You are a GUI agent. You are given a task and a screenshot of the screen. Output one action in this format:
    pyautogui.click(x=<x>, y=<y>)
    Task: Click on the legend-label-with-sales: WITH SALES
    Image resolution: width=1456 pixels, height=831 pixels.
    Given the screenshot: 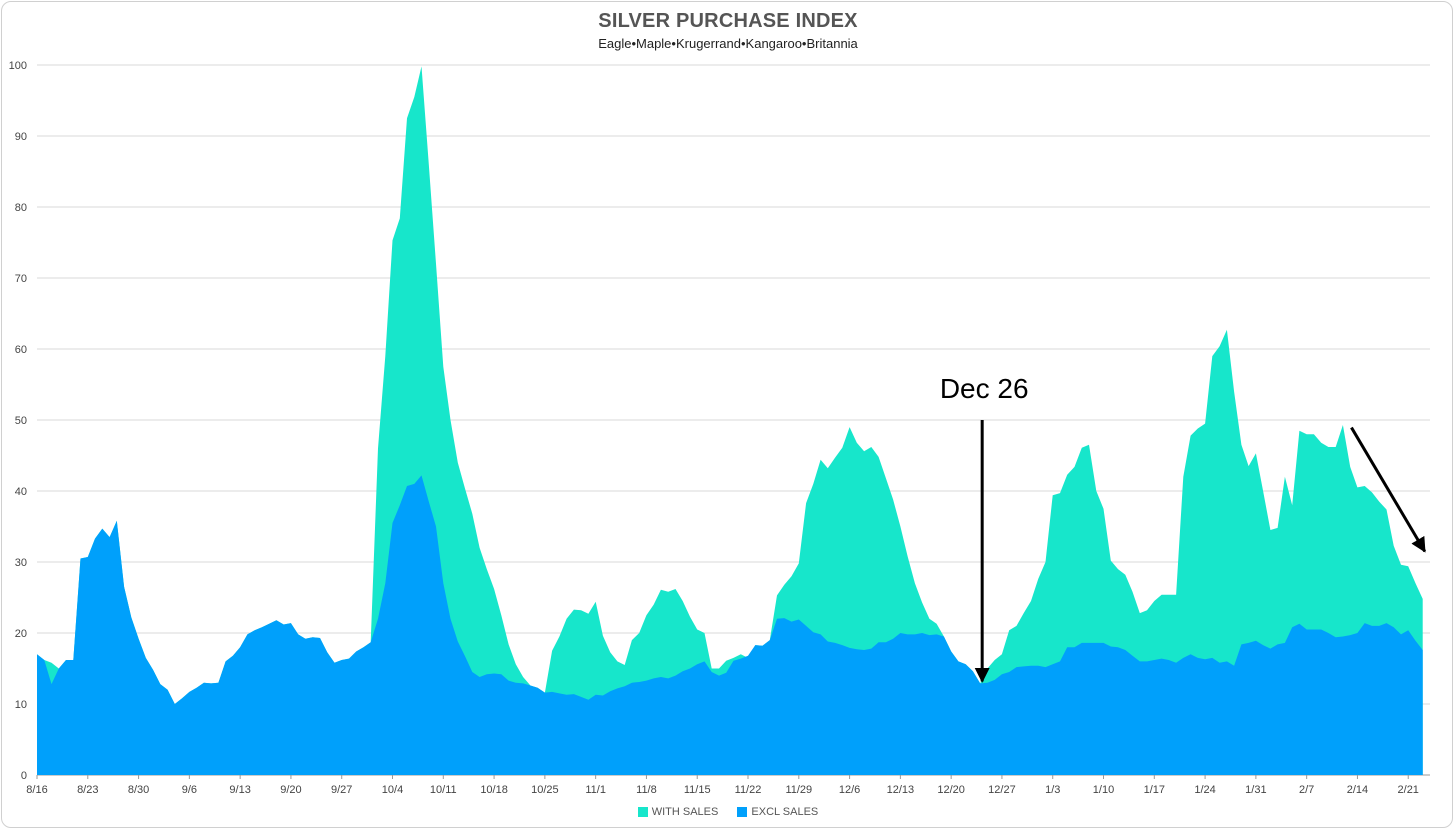 What is the action you would take?
    pyautogui.click(x=685, y=812)
    